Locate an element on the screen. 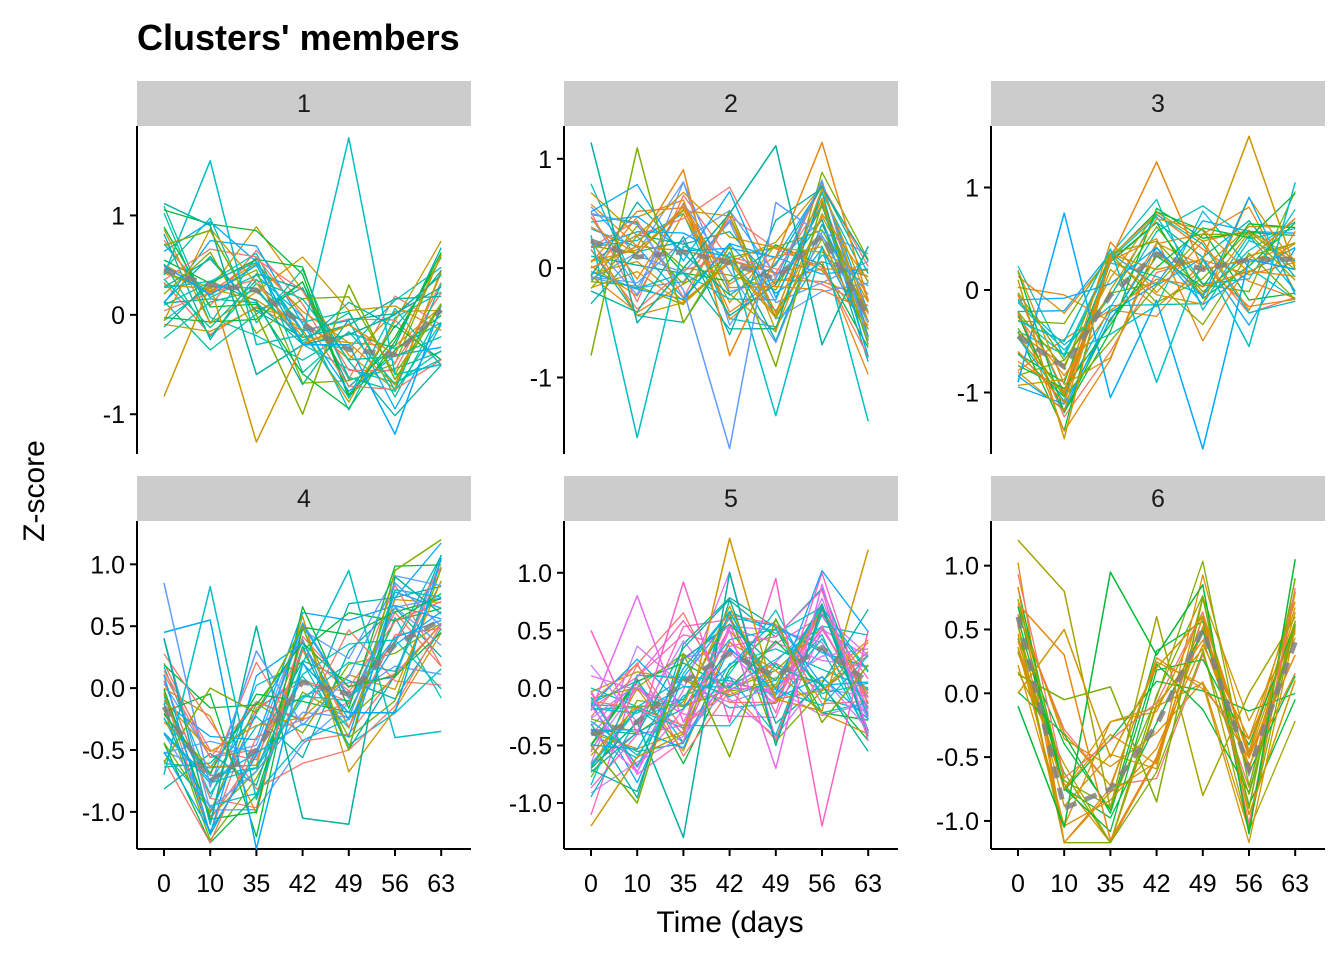 The width and height of the screenshot is (1344, 960). facet-panel-2: 2 1 0 -1 is located at coordinates (714, 267).